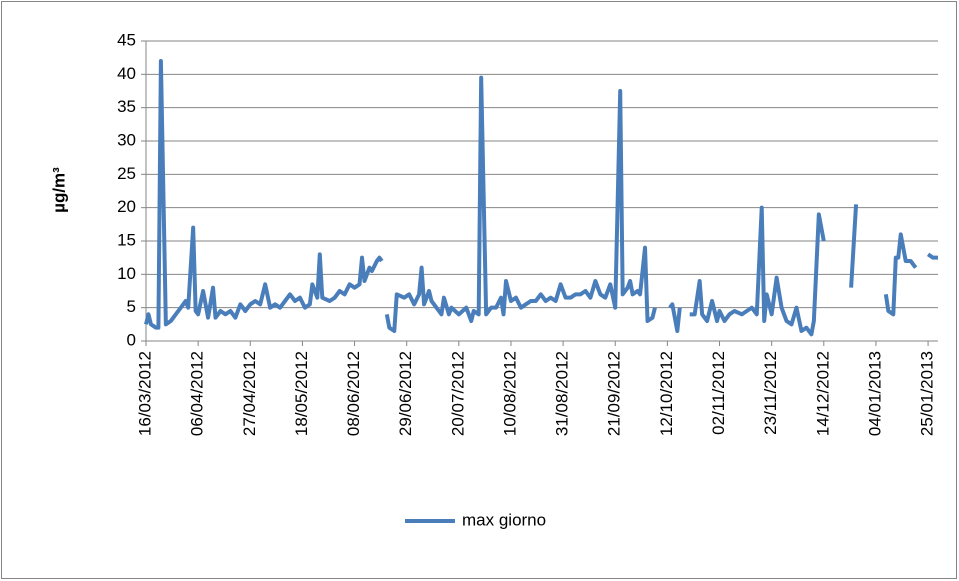 Image resolution: width=959 pixels, height=581 pixels. Describe the element at coordinates (126, 106) in the screenshot. I see `y-tick-label: 35` at that location.